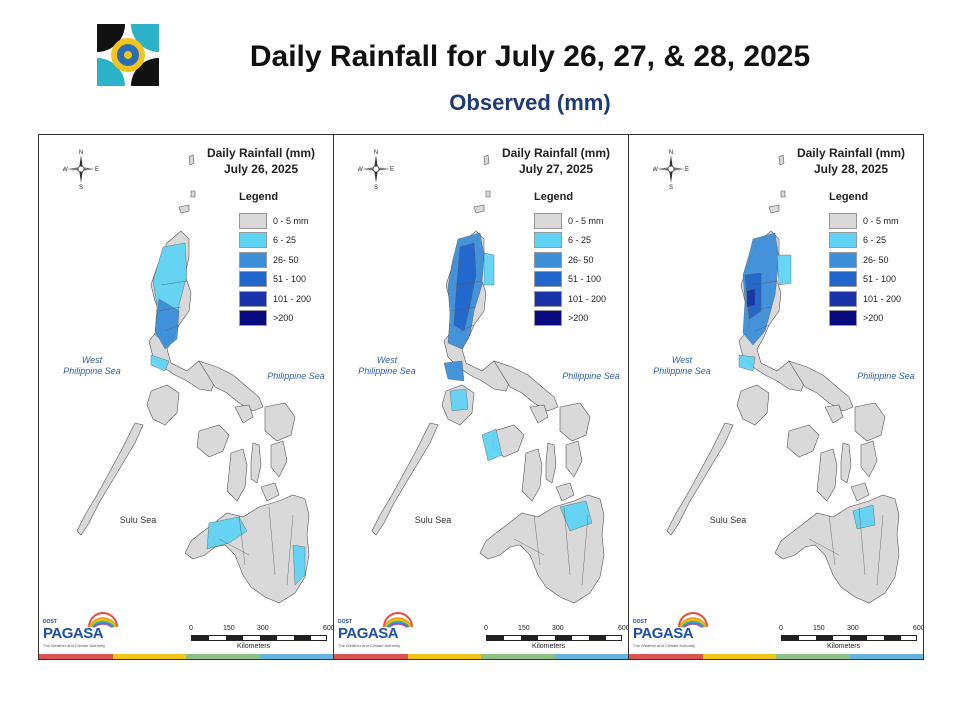 This screenshot has width=960, height=720. Describe the element at coordinates (81, 169) in the screenshot. I see `compass-icon: N S W E` at that location.